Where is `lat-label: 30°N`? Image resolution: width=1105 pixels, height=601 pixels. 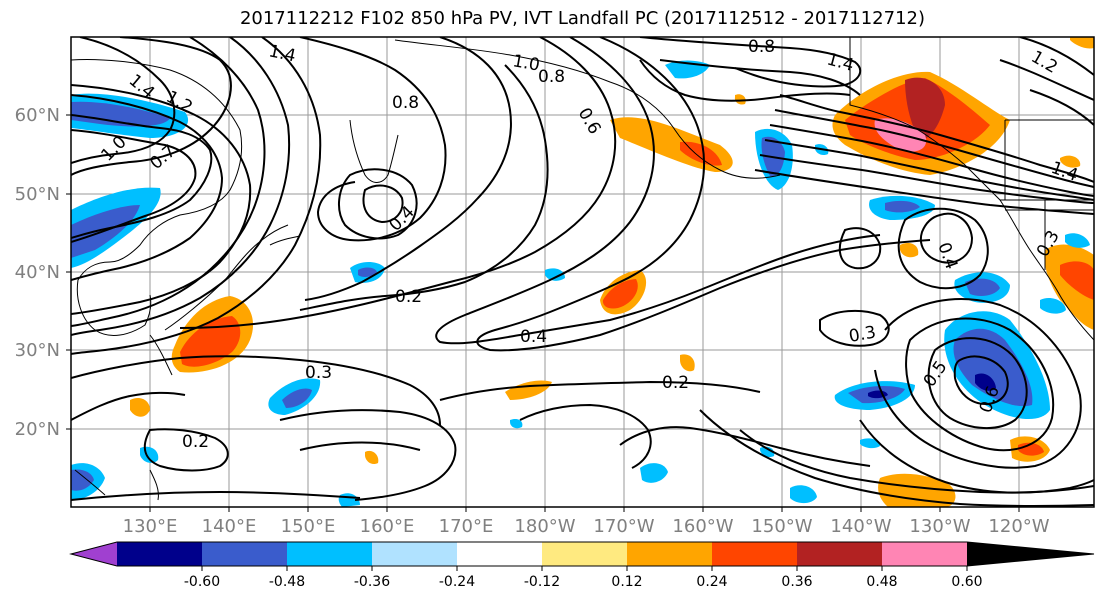
lat-label: 30°N is located at coordinates (37, 350).